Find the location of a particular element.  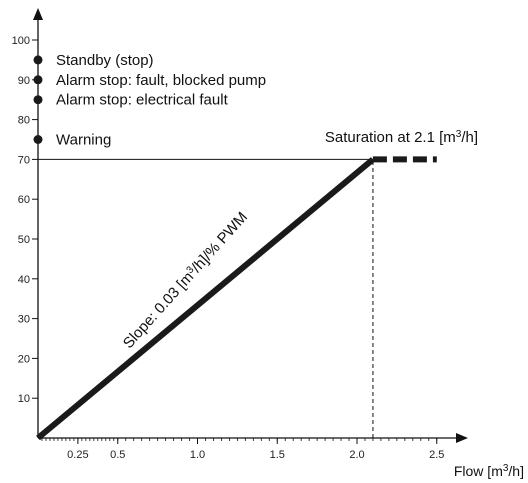

y-tick-label-50: 50 is located at coordinates (24, 240).